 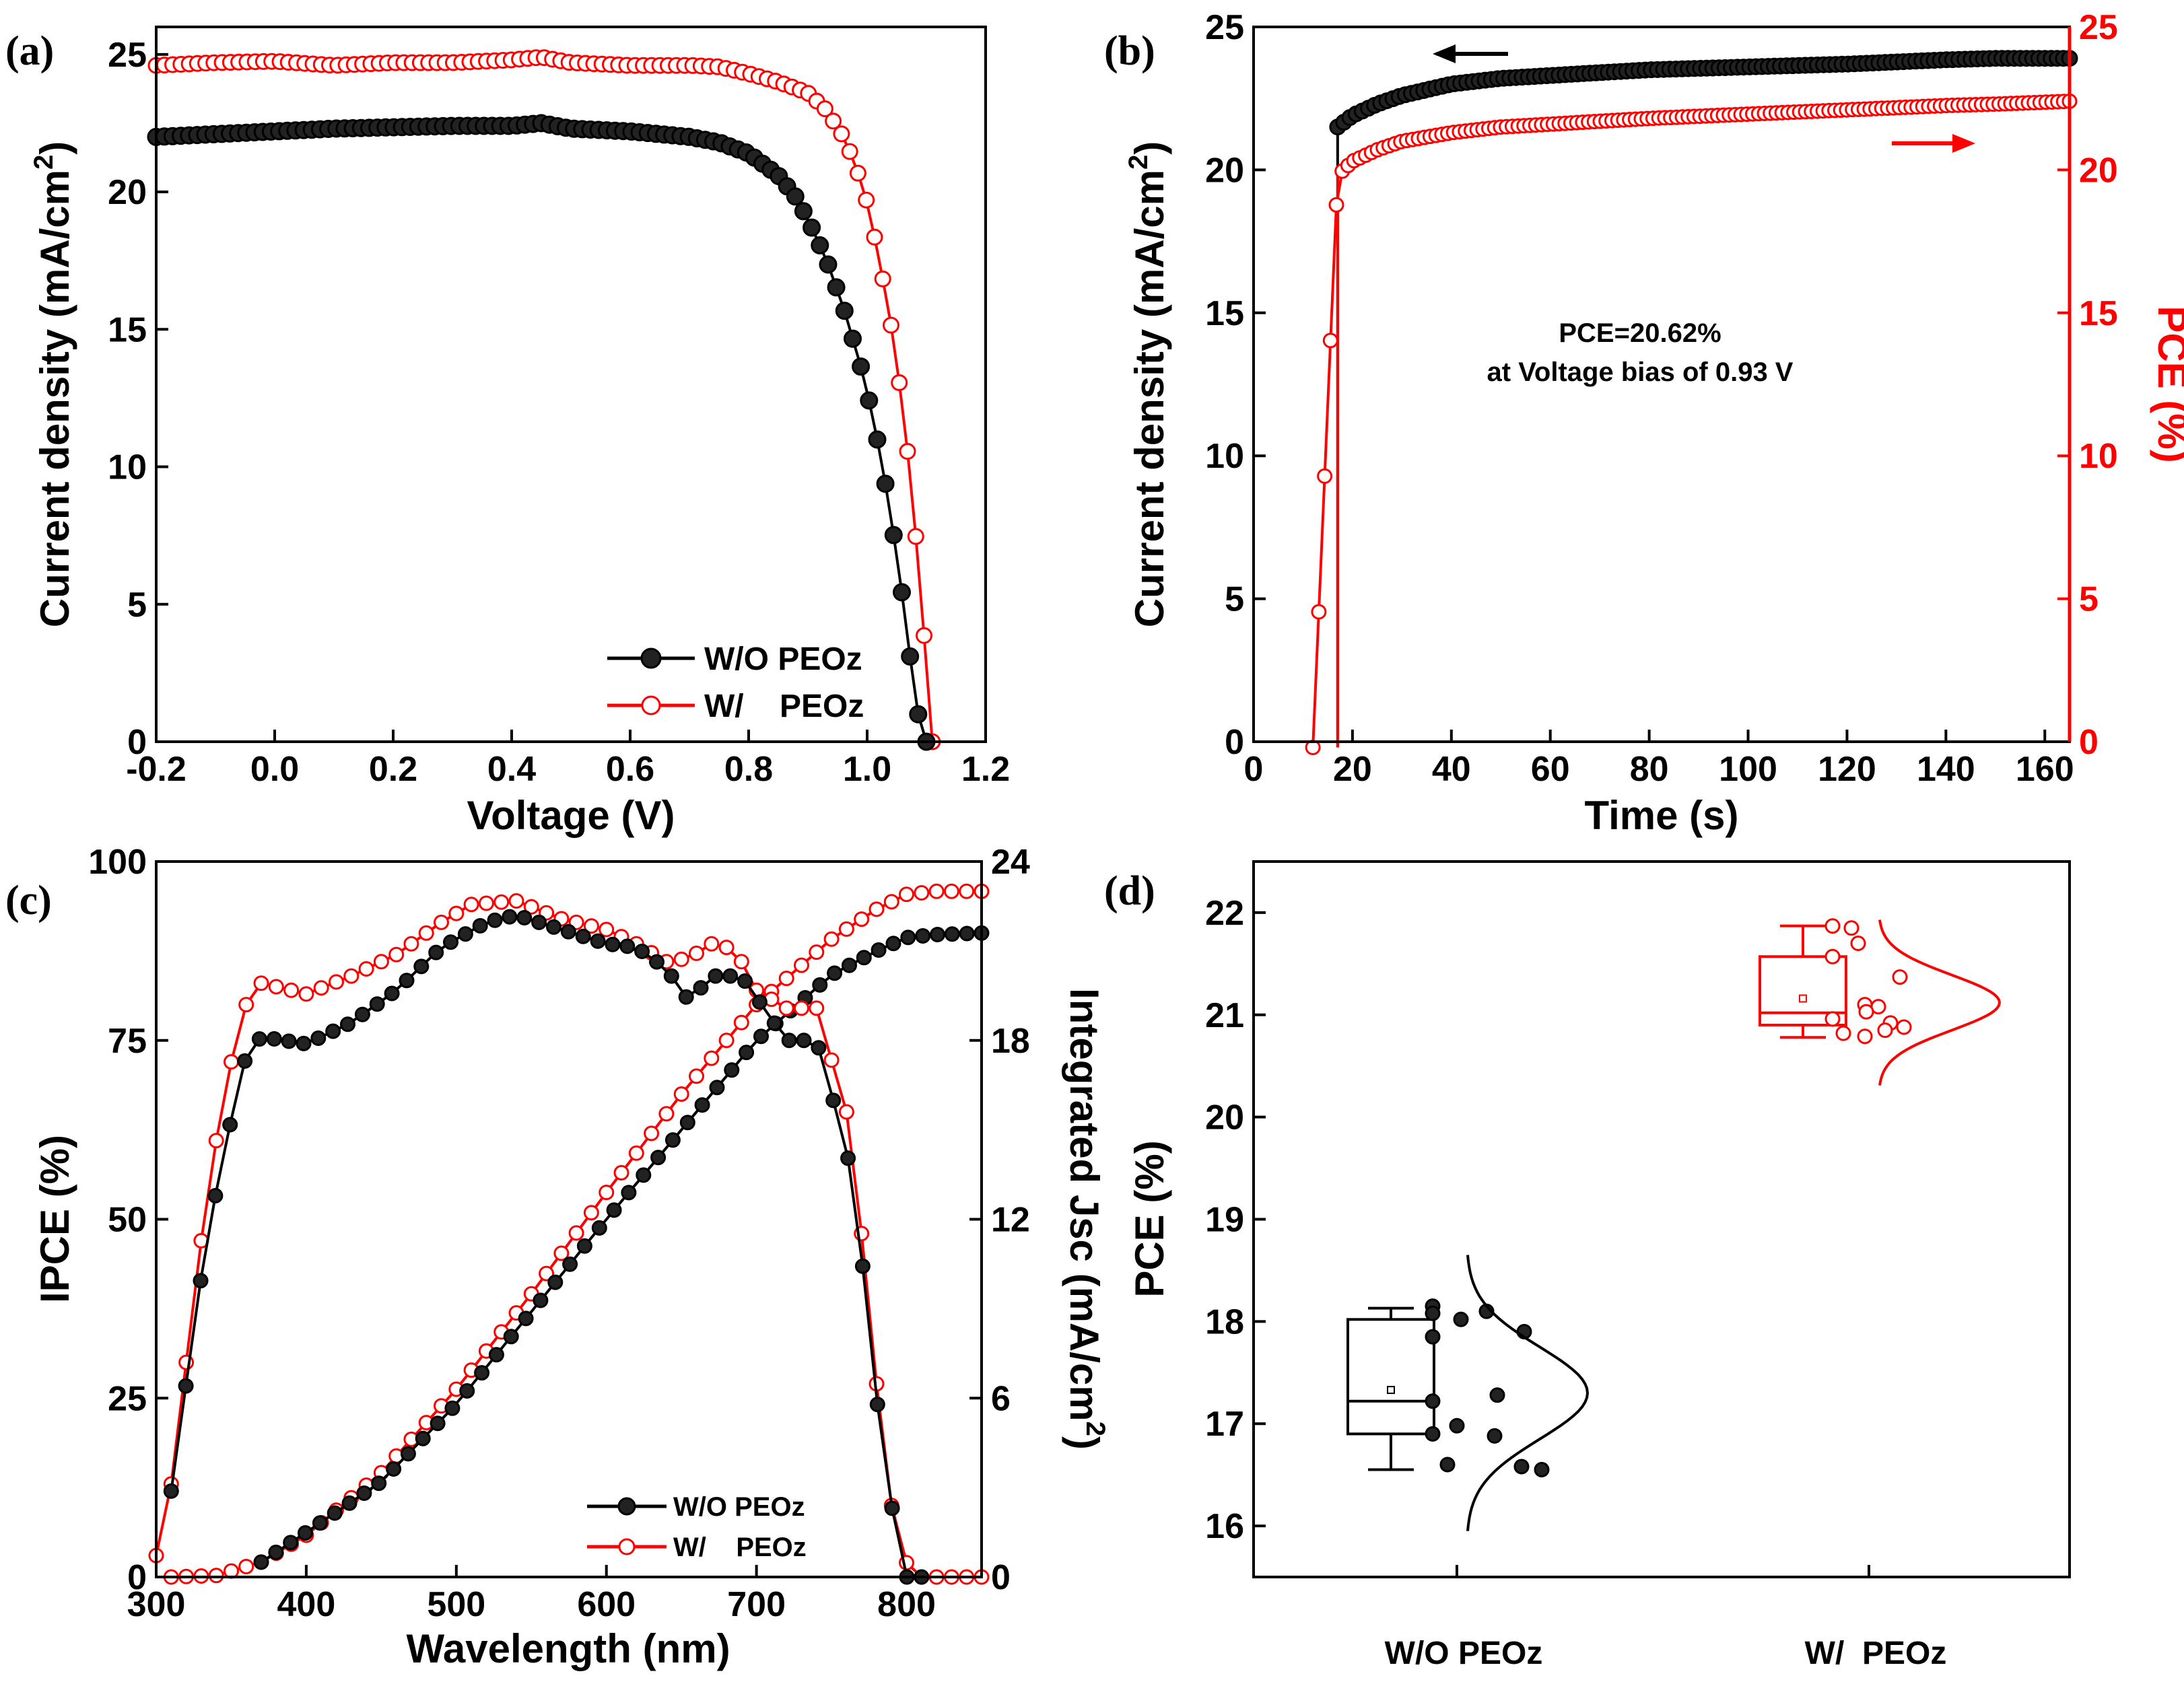 I want to click on panel-a-y-tick-label: 25, so click(x=128, y=56).